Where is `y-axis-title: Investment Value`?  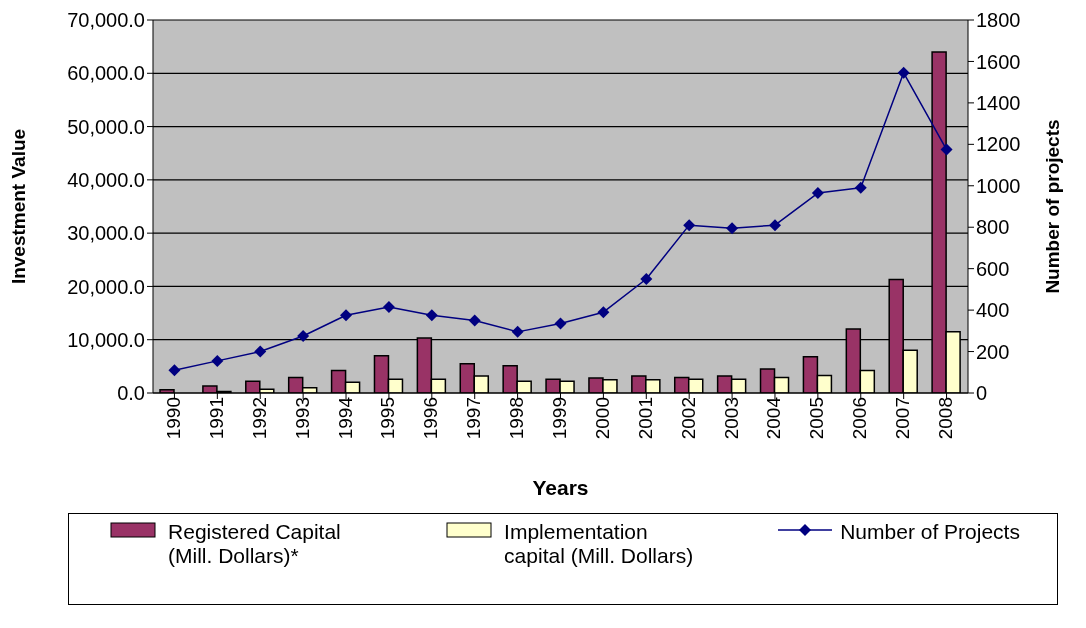
y-axis-title: Investment Value is located at coordinates (18, 206).